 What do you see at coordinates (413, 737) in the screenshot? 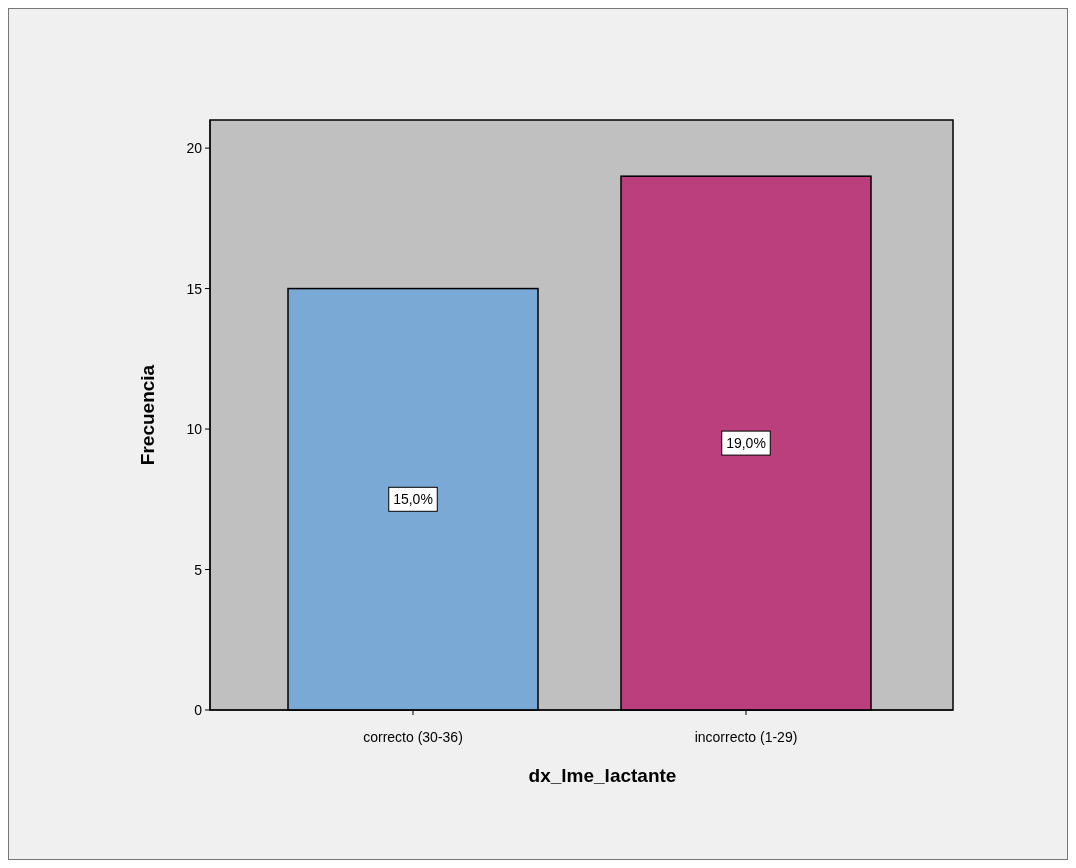
I see `x-tick-label: correcto (30-36)` at bounding box center [413, 737].